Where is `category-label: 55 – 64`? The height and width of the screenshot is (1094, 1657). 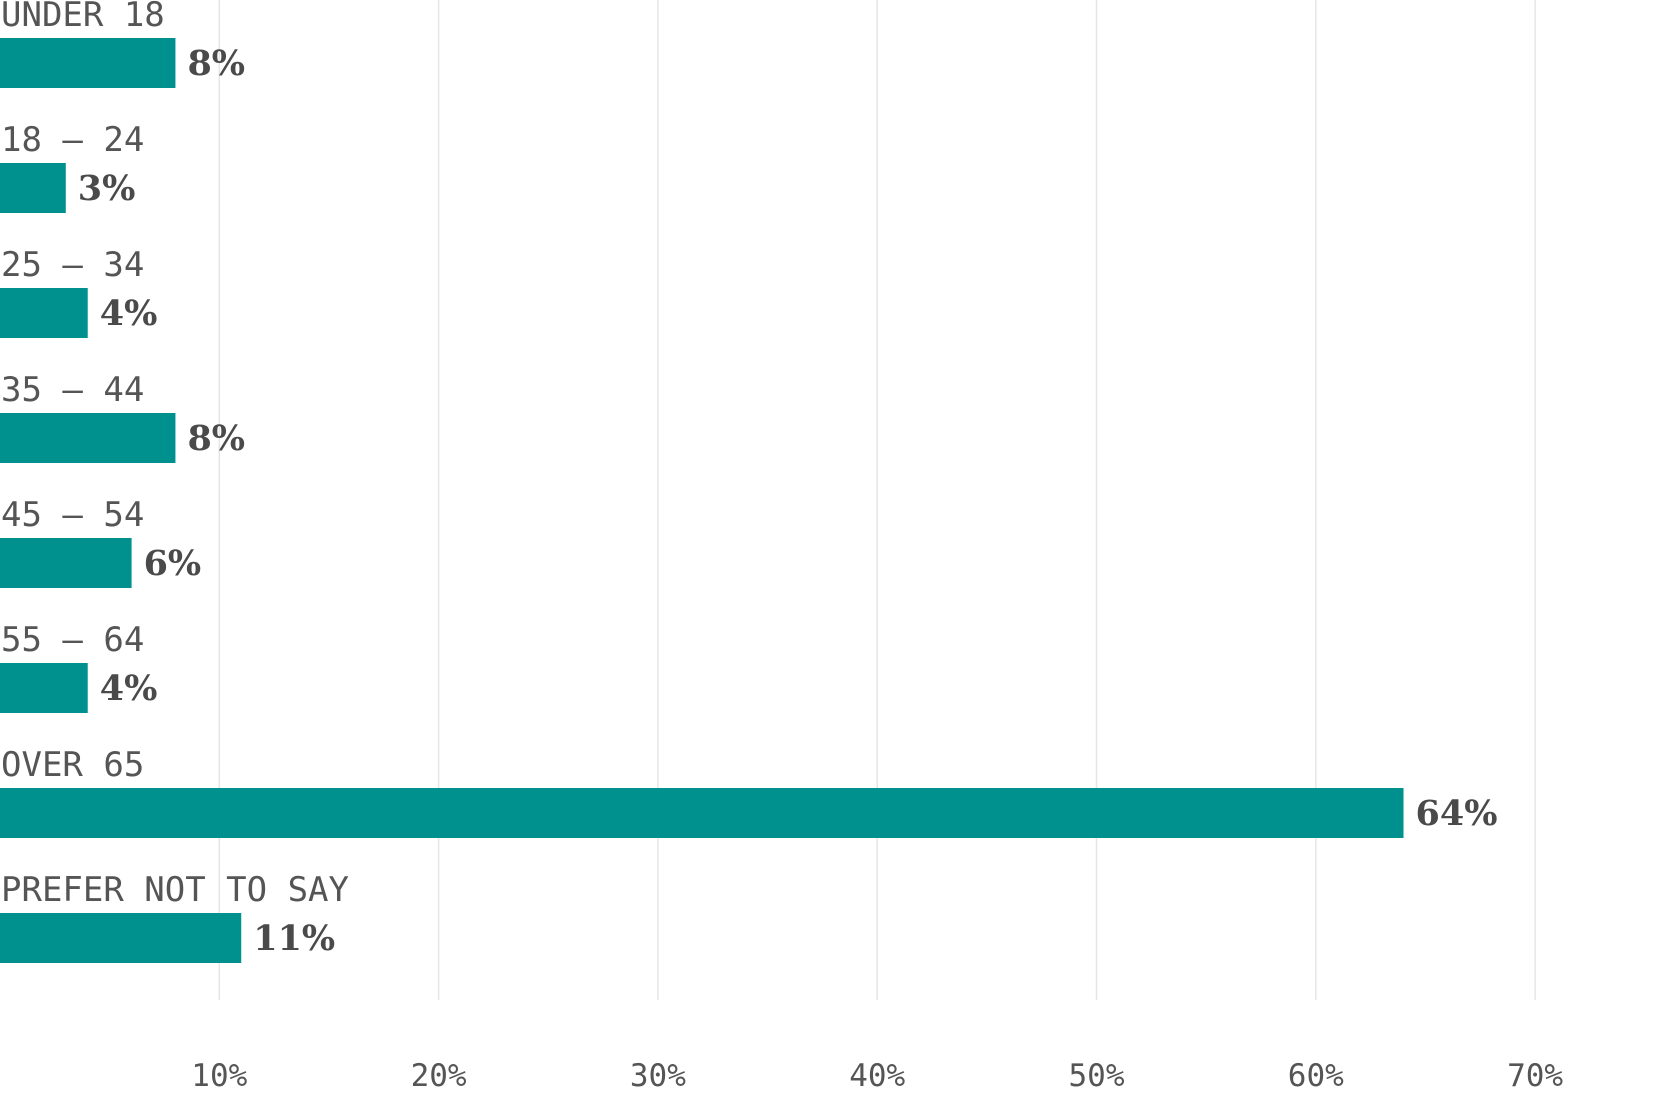
category-label: 55 – 64 is located at coordinates (72, 640).